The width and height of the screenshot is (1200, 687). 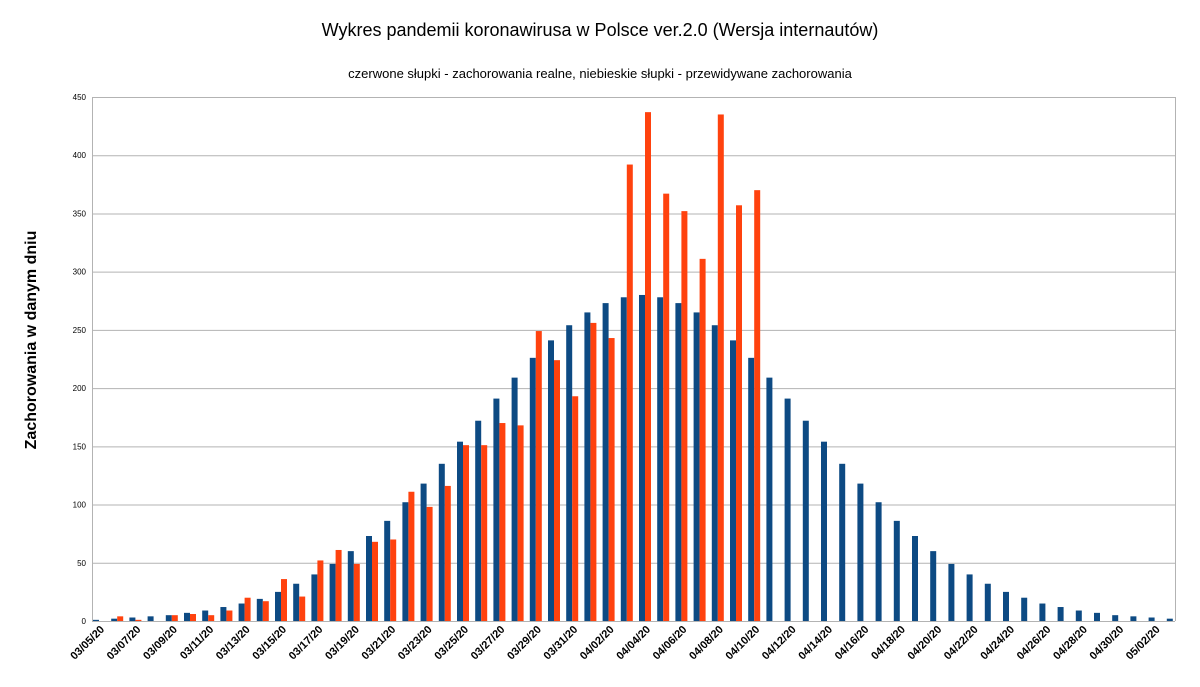 I want to click on y-tick-label: 300, so click(x=80, y=272).